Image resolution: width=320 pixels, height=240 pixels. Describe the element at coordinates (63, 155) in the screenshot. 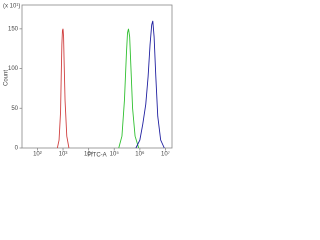

I see `x-tick-label: 10³` at that location.